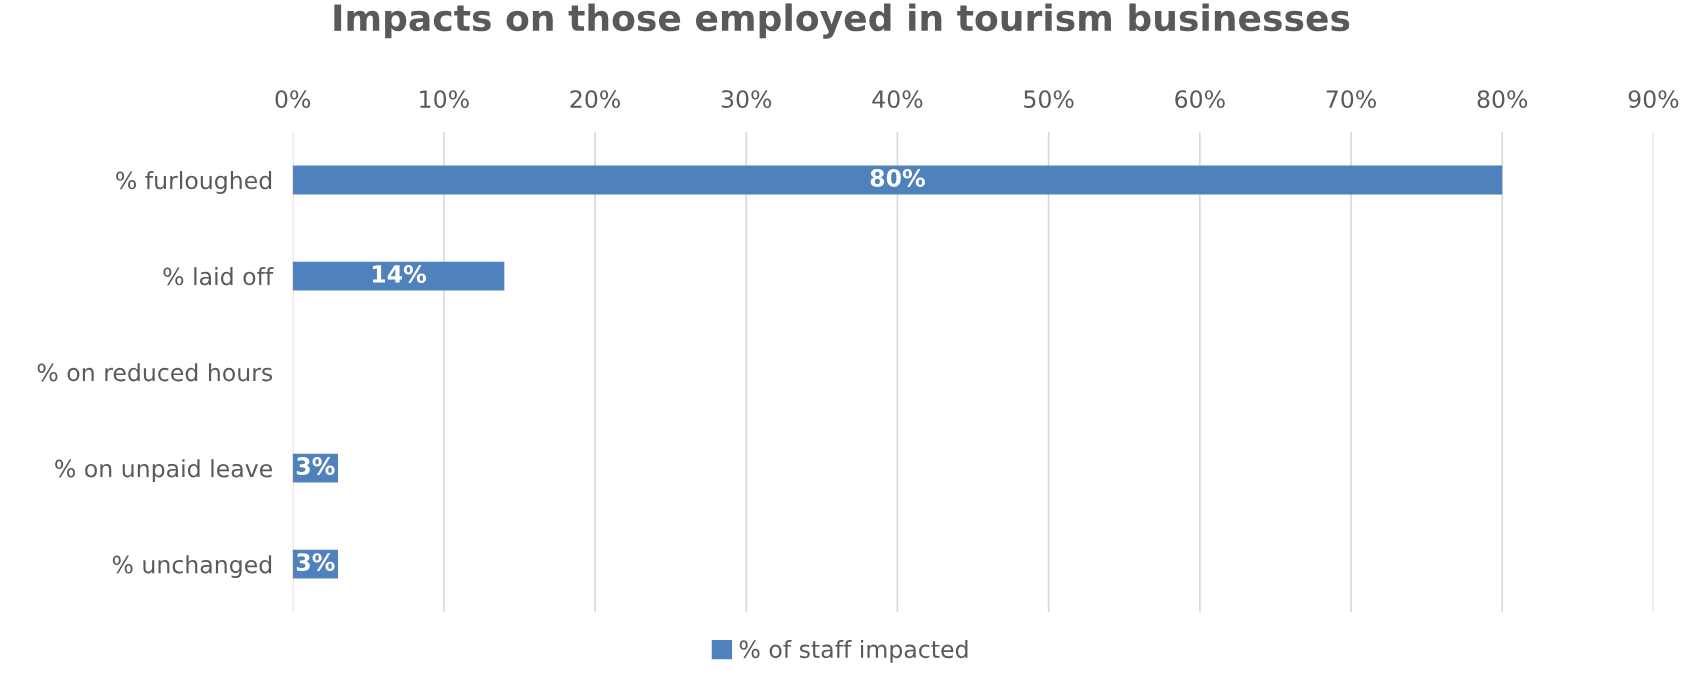 This screenshot has width=1682, height=684. I want to click on y-tick-label: % furloughed, so click(194, 182).